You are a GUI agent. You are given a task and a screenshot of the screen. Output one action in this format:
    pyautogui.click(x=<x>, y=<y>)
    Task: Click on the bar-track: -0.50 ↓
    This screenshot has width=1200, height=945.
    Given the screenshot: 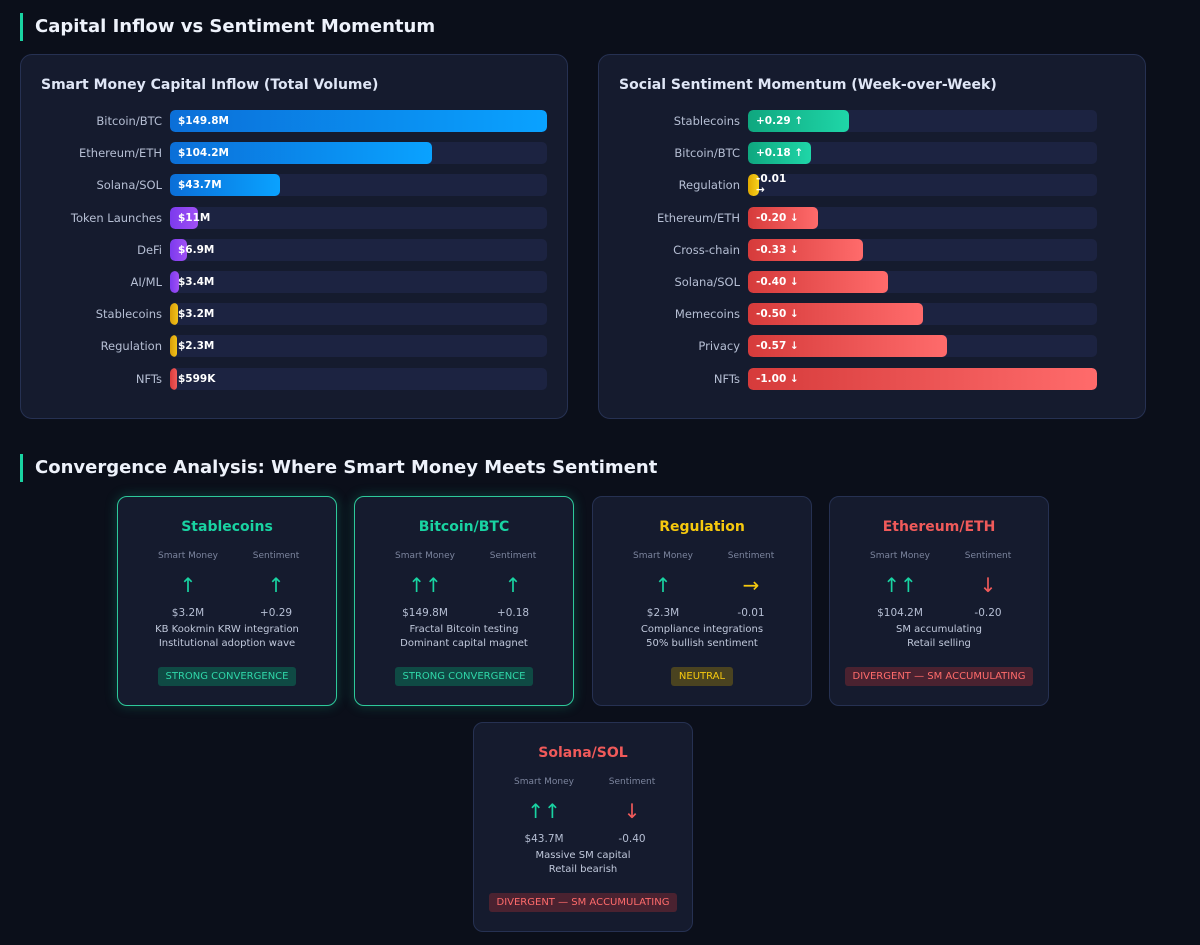 What is the action you would take?
    pyautogui.click(x=922, y=314)
    